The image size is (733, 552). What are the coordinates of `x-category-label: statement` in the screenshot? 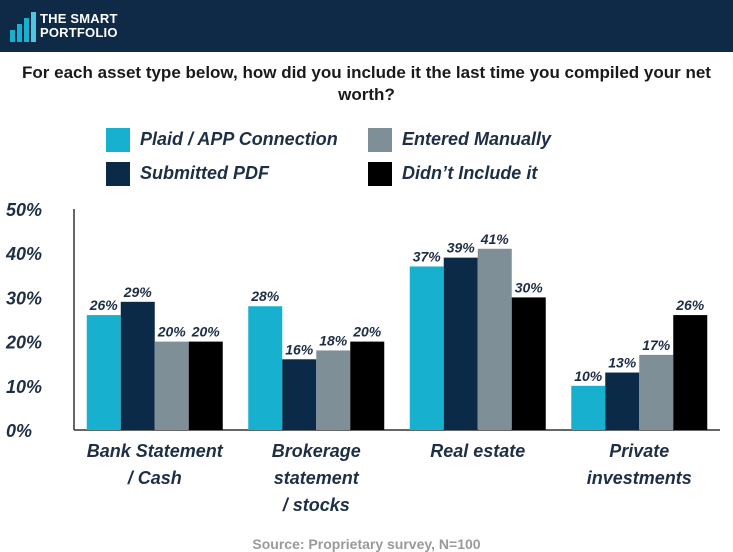 It's located at (317, 478).